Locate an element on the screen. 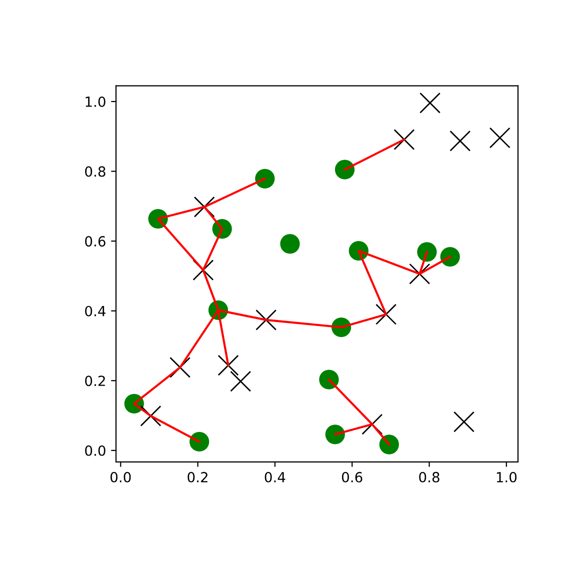 Image resolution: width=576 pixels, height=576 pixels. y-tick-label: 0.8 is located at coordinates (95, 171).